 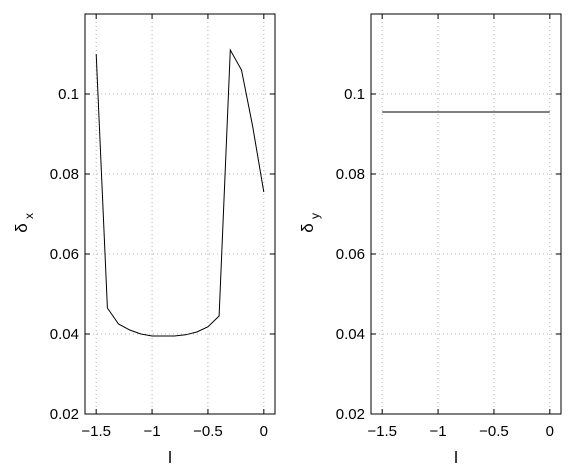 I want to click on y-axis-label-subscript: y, so click(x=315, y=216).